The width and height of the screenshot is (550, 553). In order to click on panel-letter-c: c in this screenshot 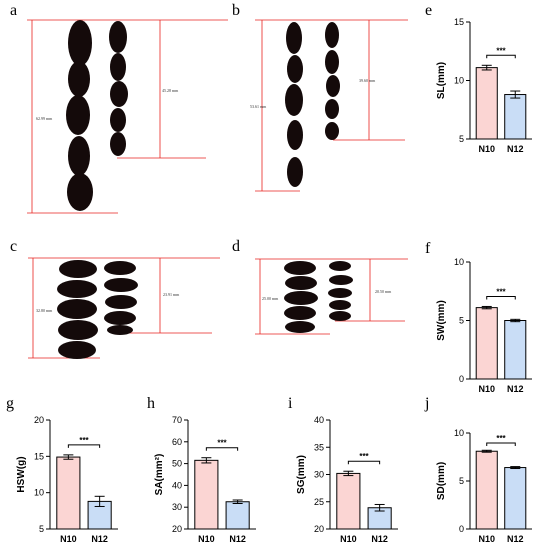, I will do `click(14, 246)`.